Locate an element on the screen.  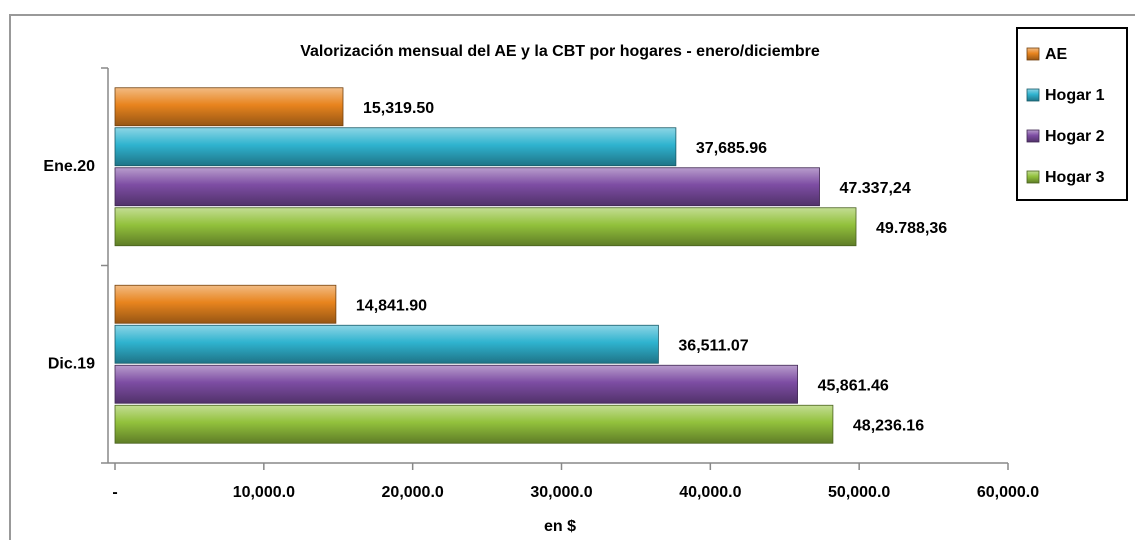
x-tick-label: - is located at coordinates (114, 492).